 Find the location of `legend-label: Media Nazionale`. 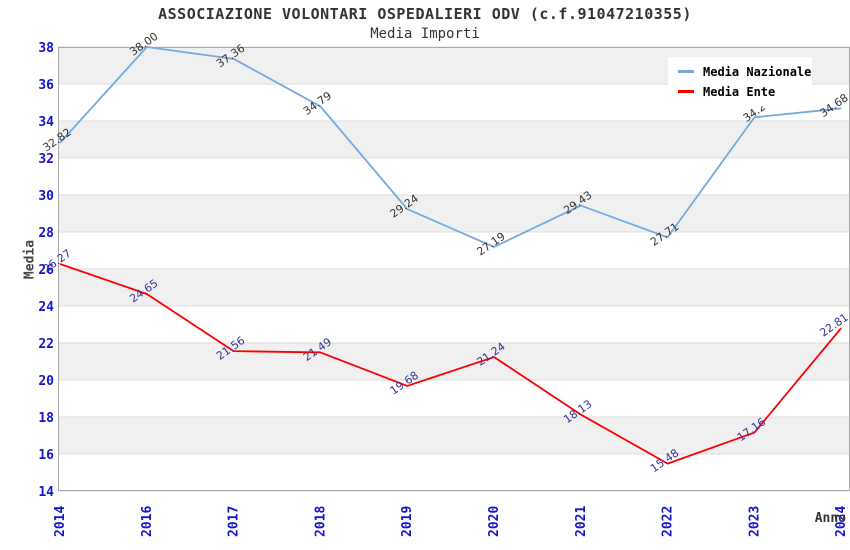

legend-label: Media Nazionale is located at coordinates (757, 71).